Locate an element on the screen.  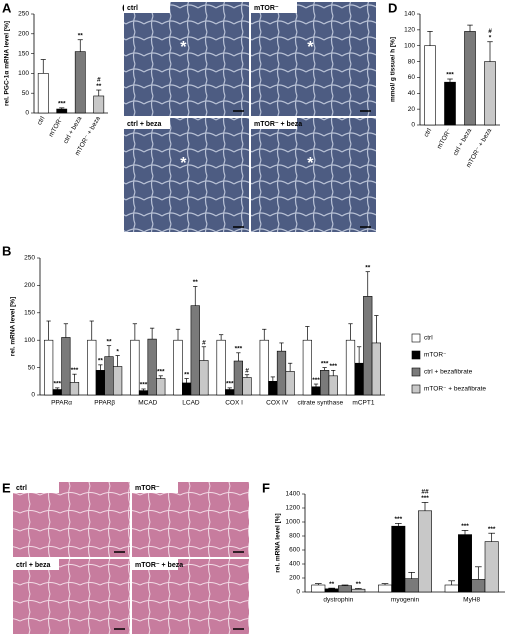
x-tick-label: MyH8 is located at coordinates (471, 600).